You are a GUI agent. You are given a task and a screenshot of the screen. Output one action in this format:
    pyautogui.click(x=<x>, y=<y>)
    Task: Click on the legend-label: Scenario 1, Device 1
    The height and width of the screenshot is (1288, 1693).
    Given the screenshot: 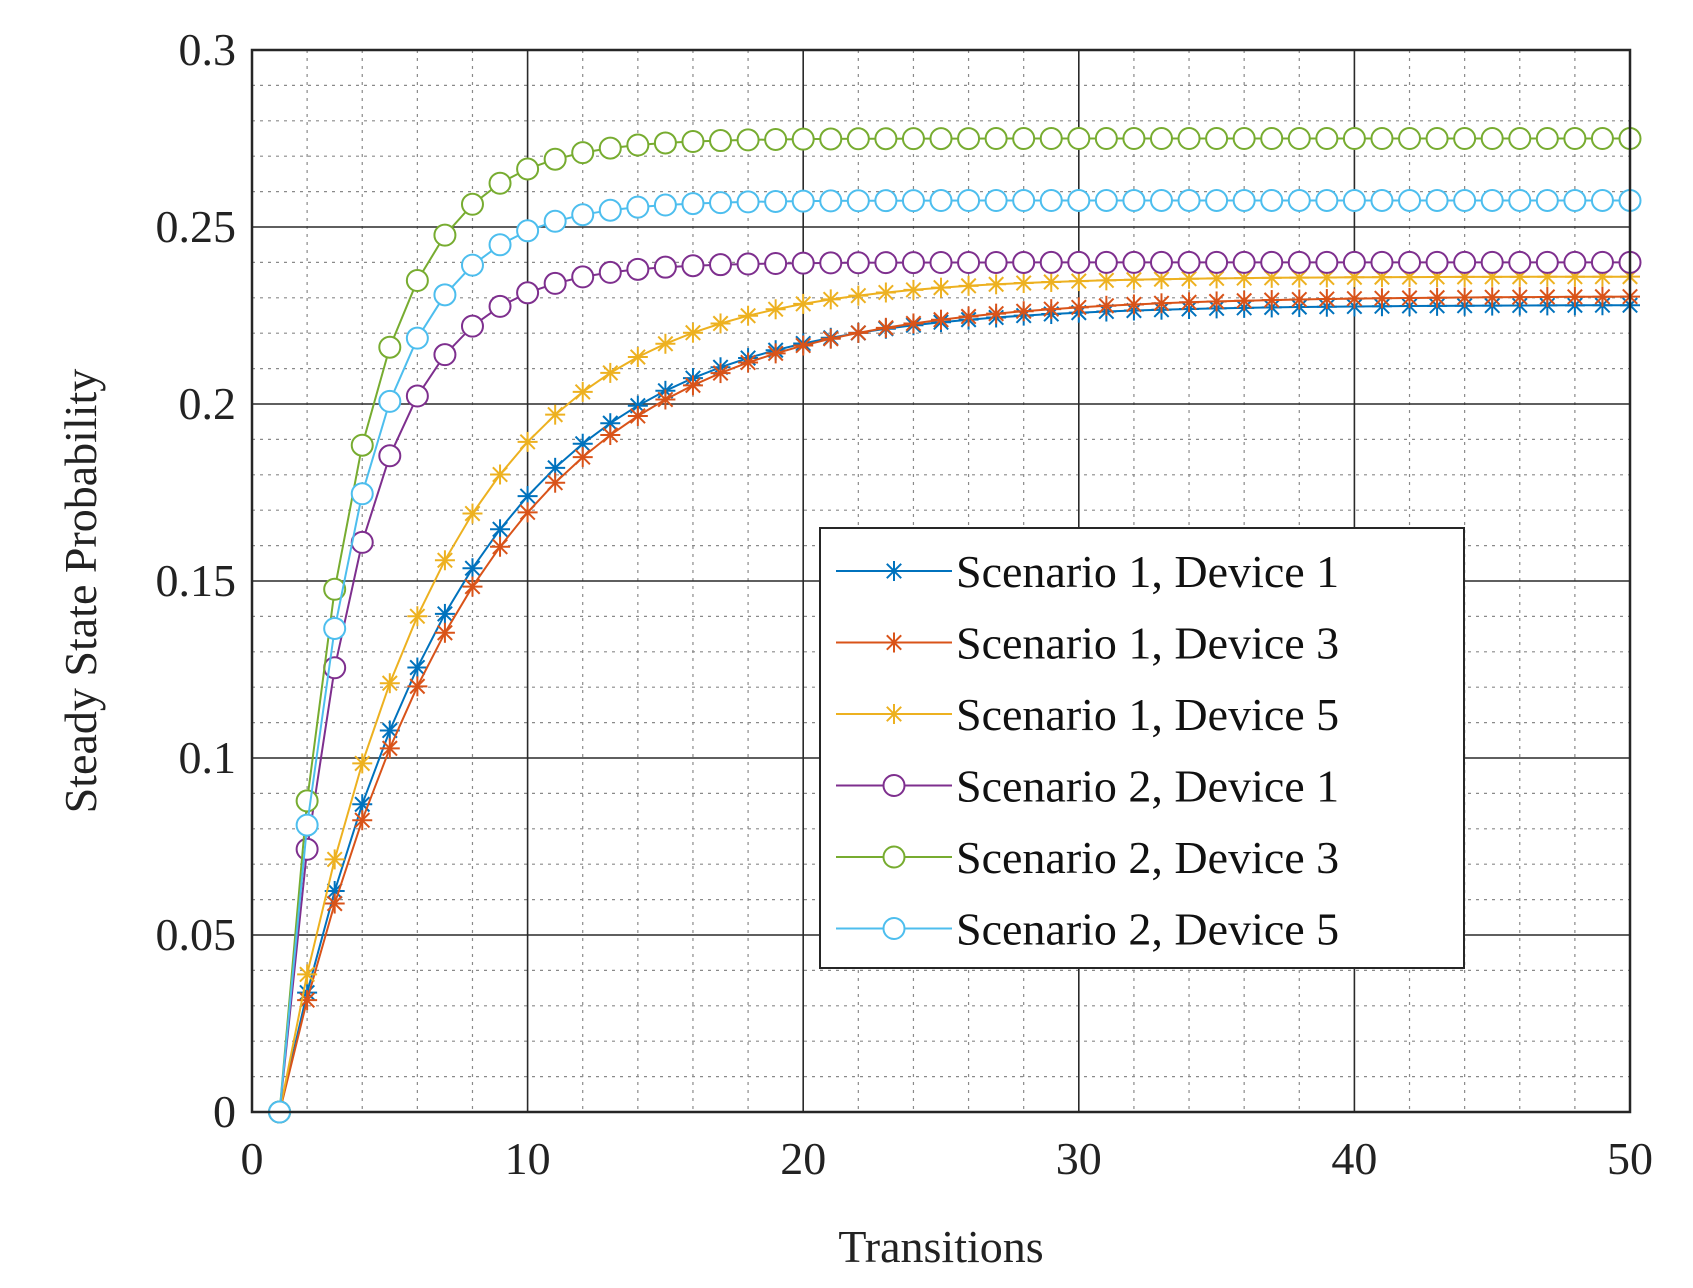 What is the action you would take?
    pyautogui.click(x=1147, y=571)
    